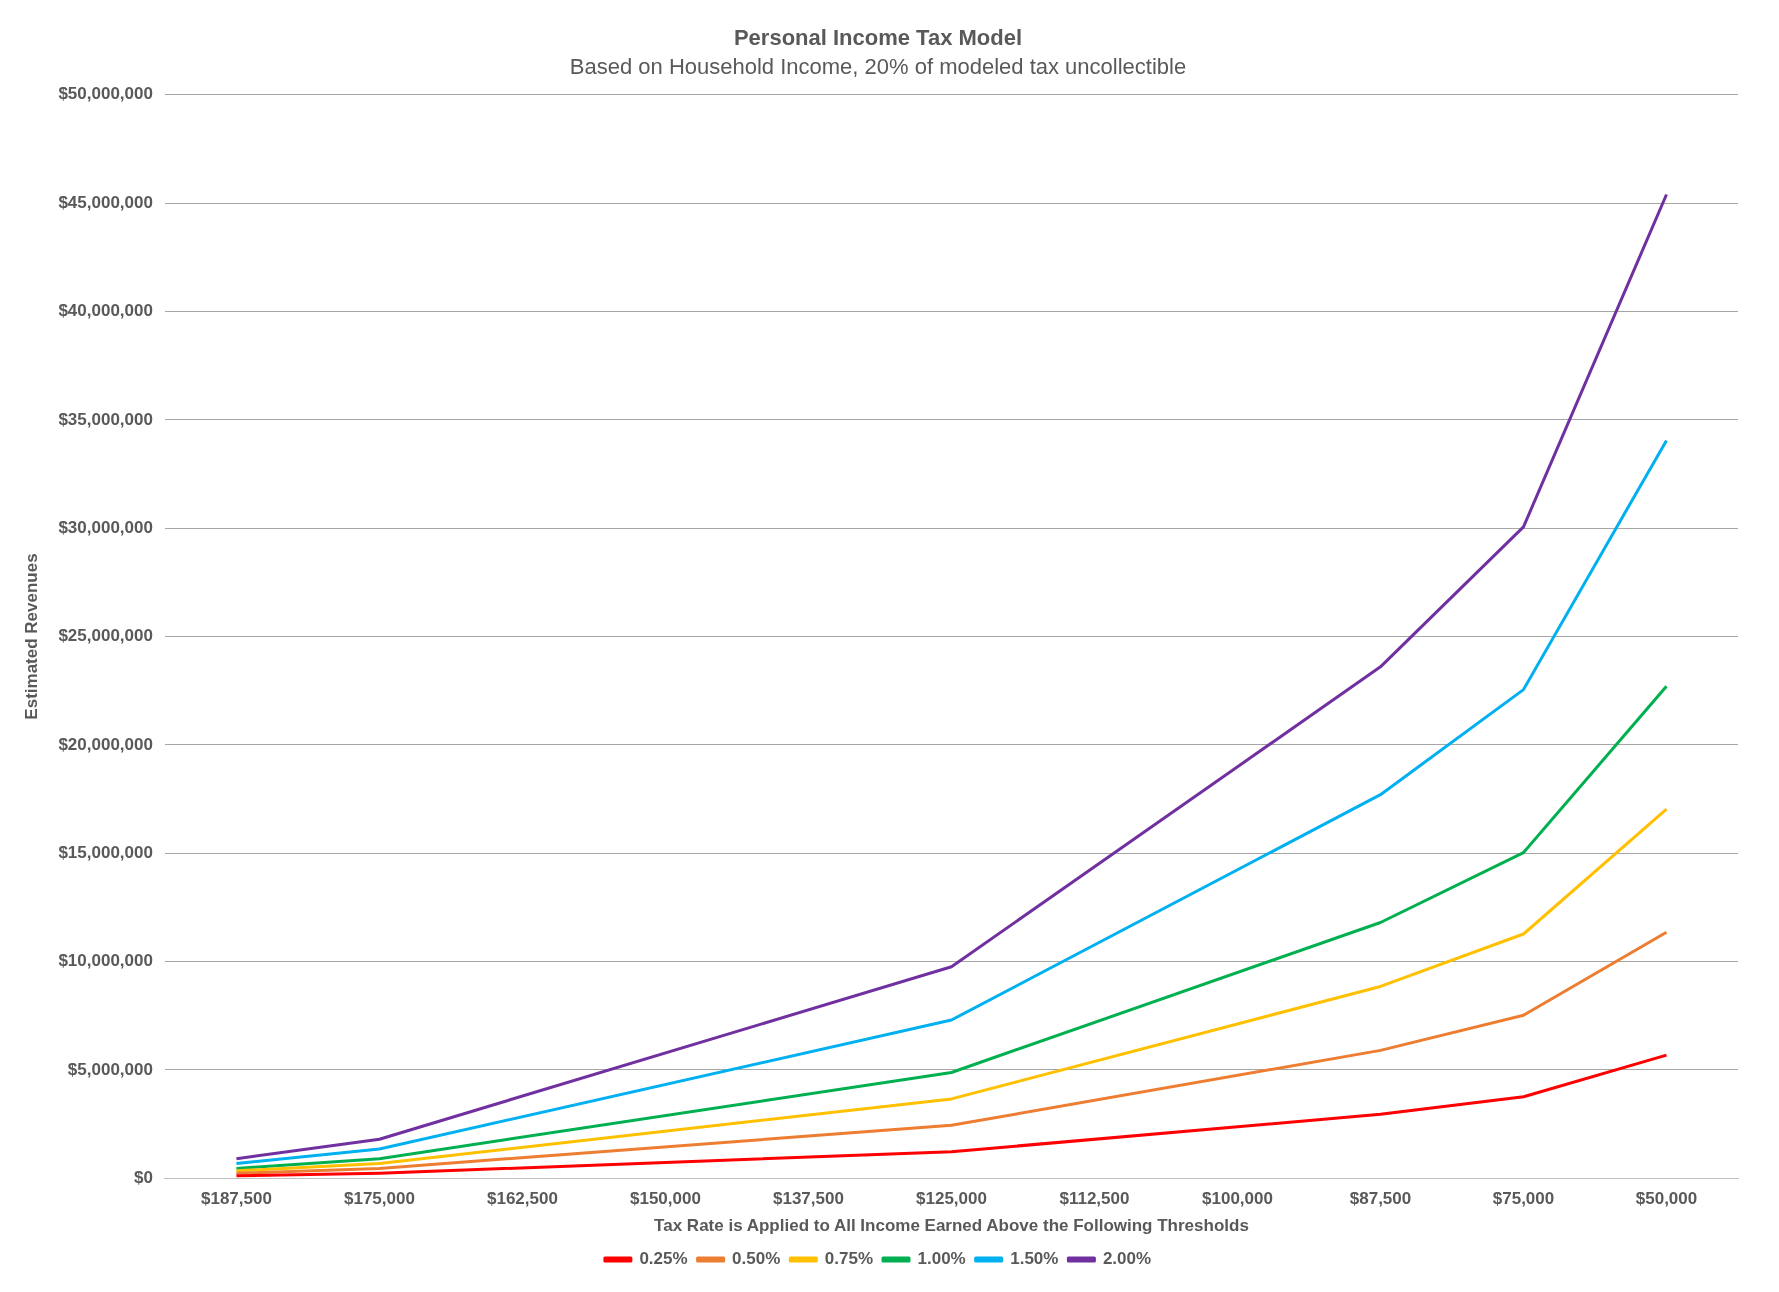 Image resolution: width=1779 pixels, height=1292 pixels. I want to click on x-tick-label: $162,500, so click(522, 1199).